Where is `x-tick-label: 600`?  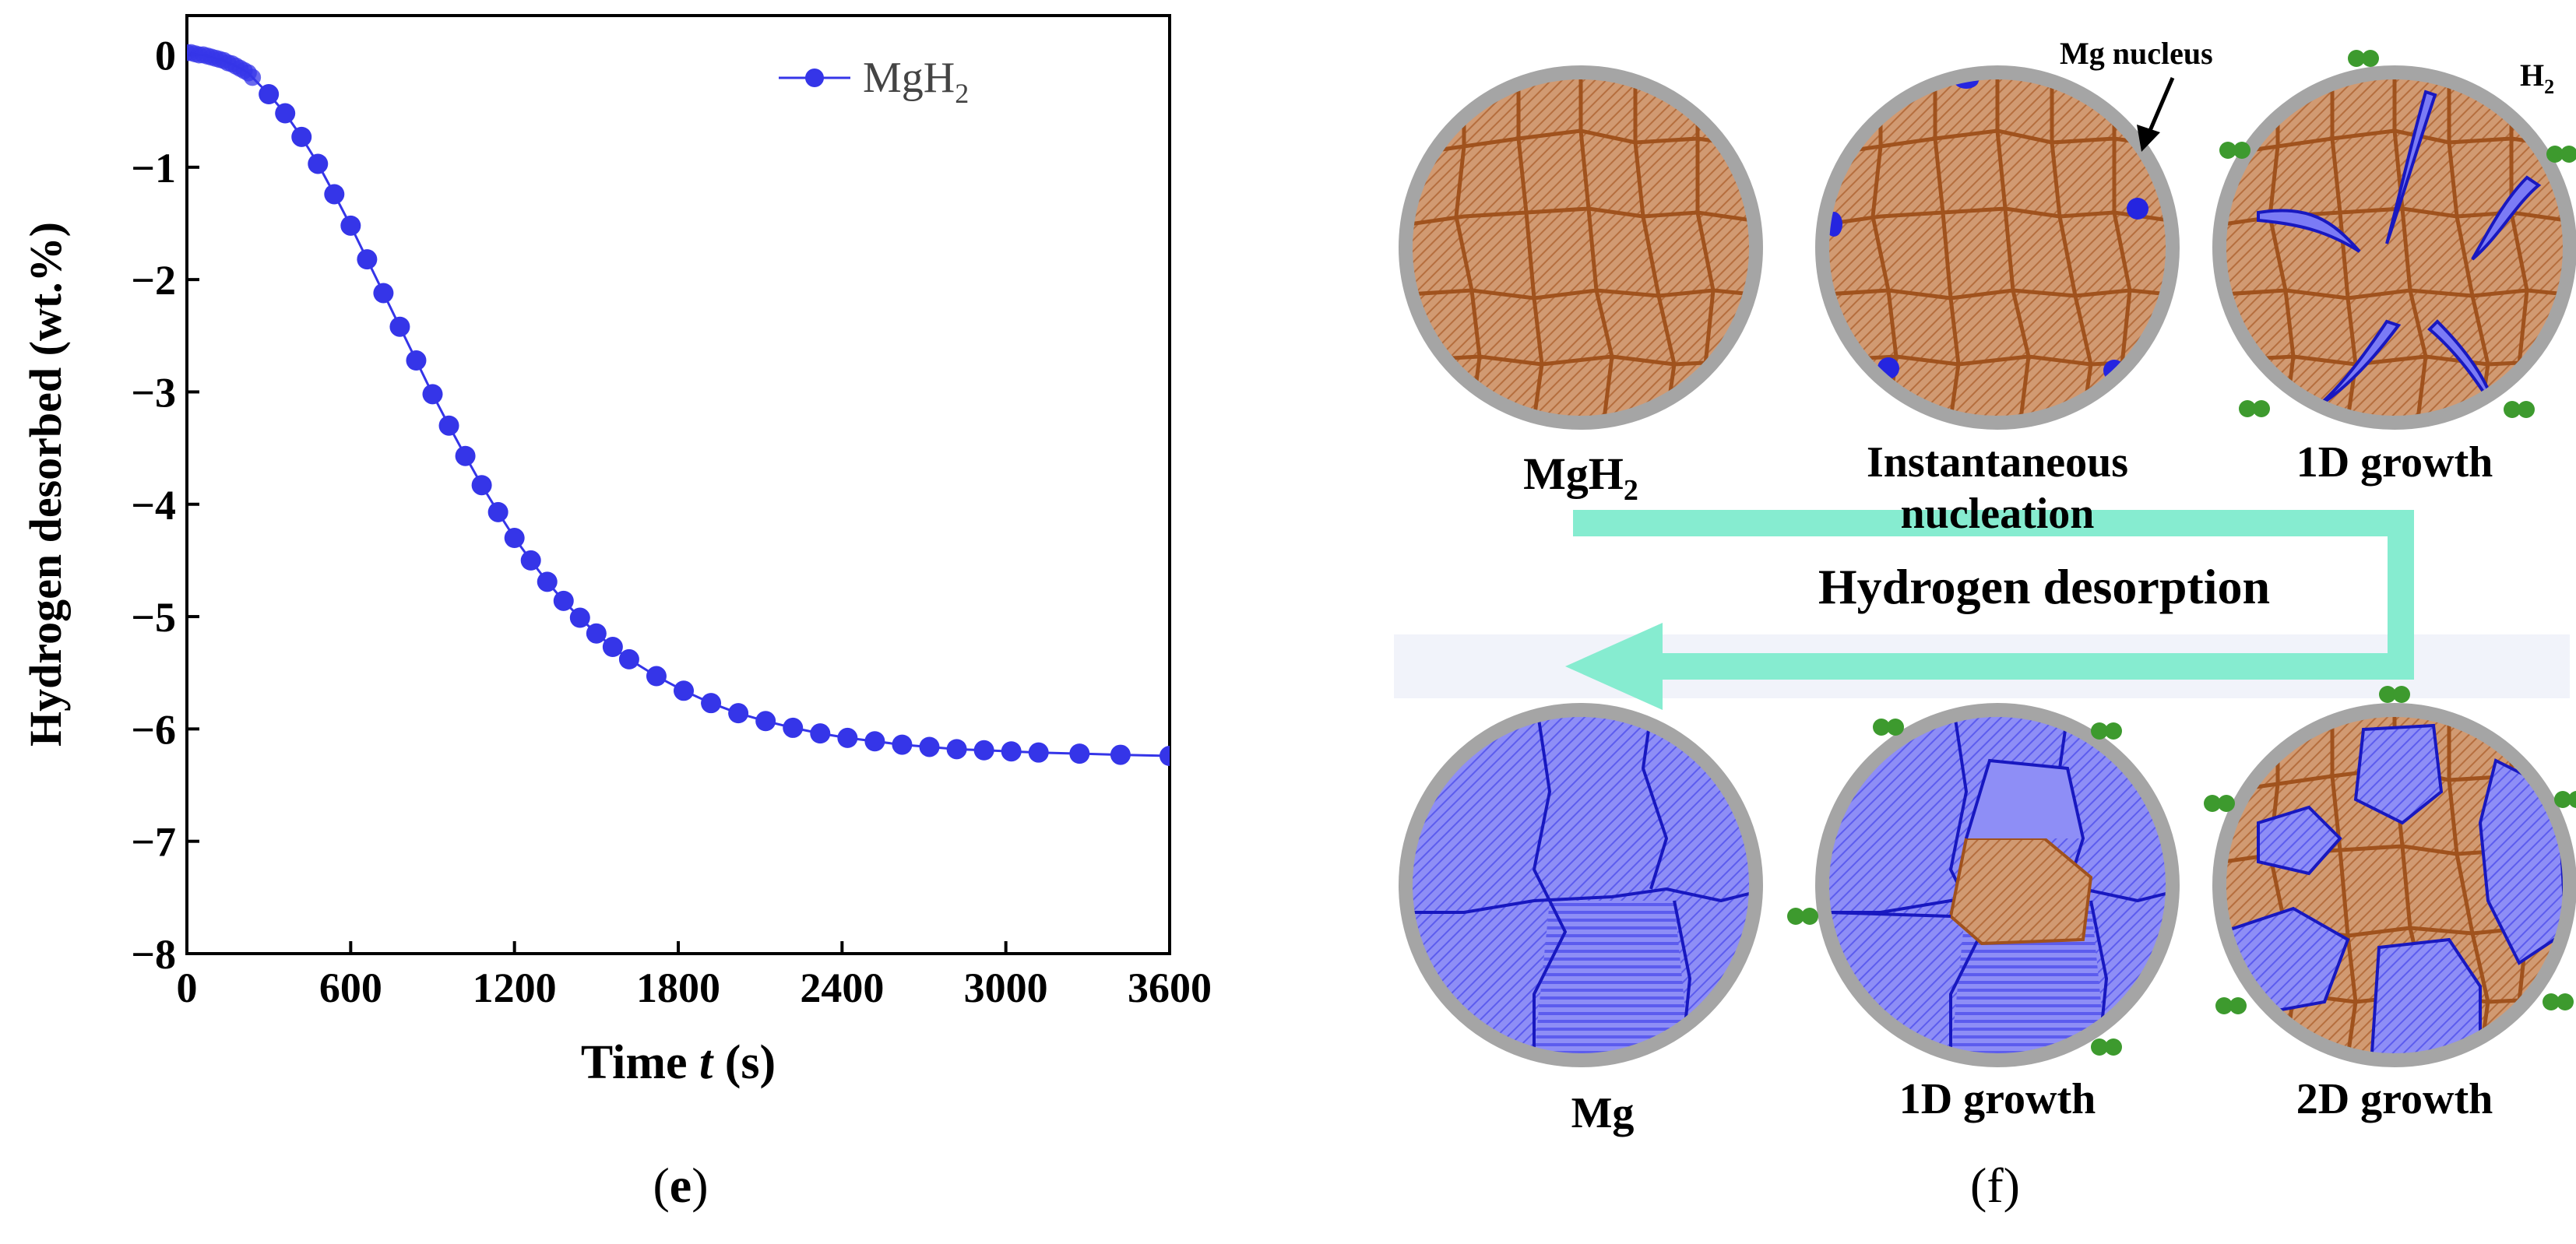
x-tick-label: 600 is located at coordinates (350, 988).